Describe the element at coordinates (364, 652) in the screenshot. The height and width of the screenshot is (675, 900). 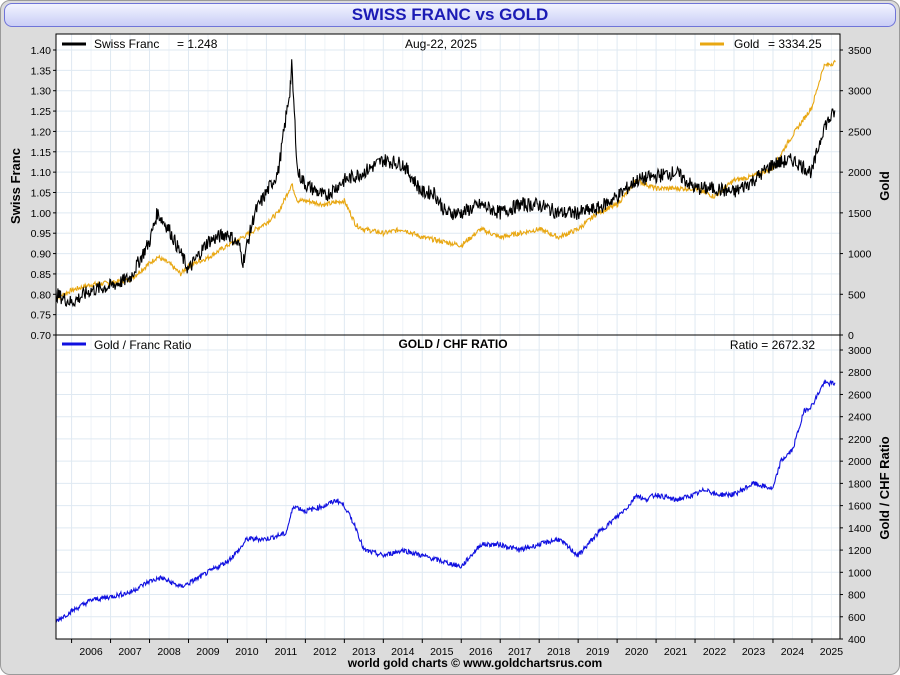
I see `x-tick-label: 2013` at that location.